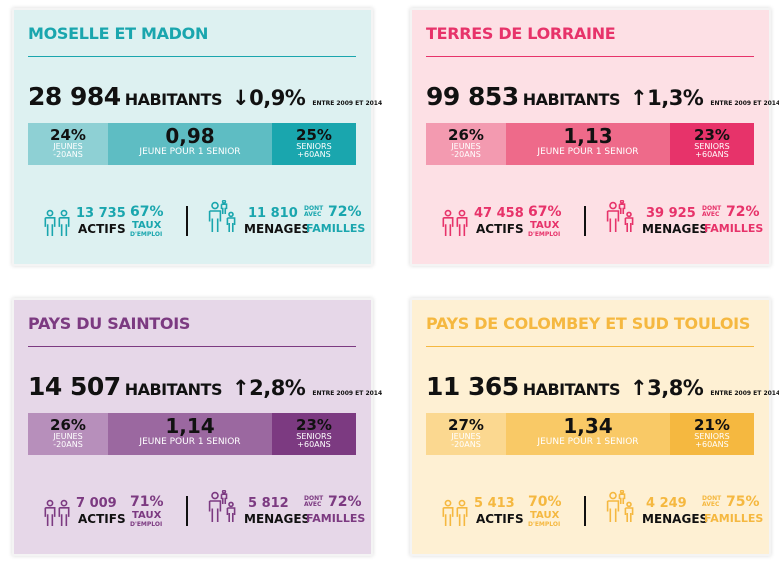 Image resolution: width=779 pixels, height=562 pixels. Describe the element at coordinates (545, 502) in the screenshot. I see `taux-value: 70%` at that location.